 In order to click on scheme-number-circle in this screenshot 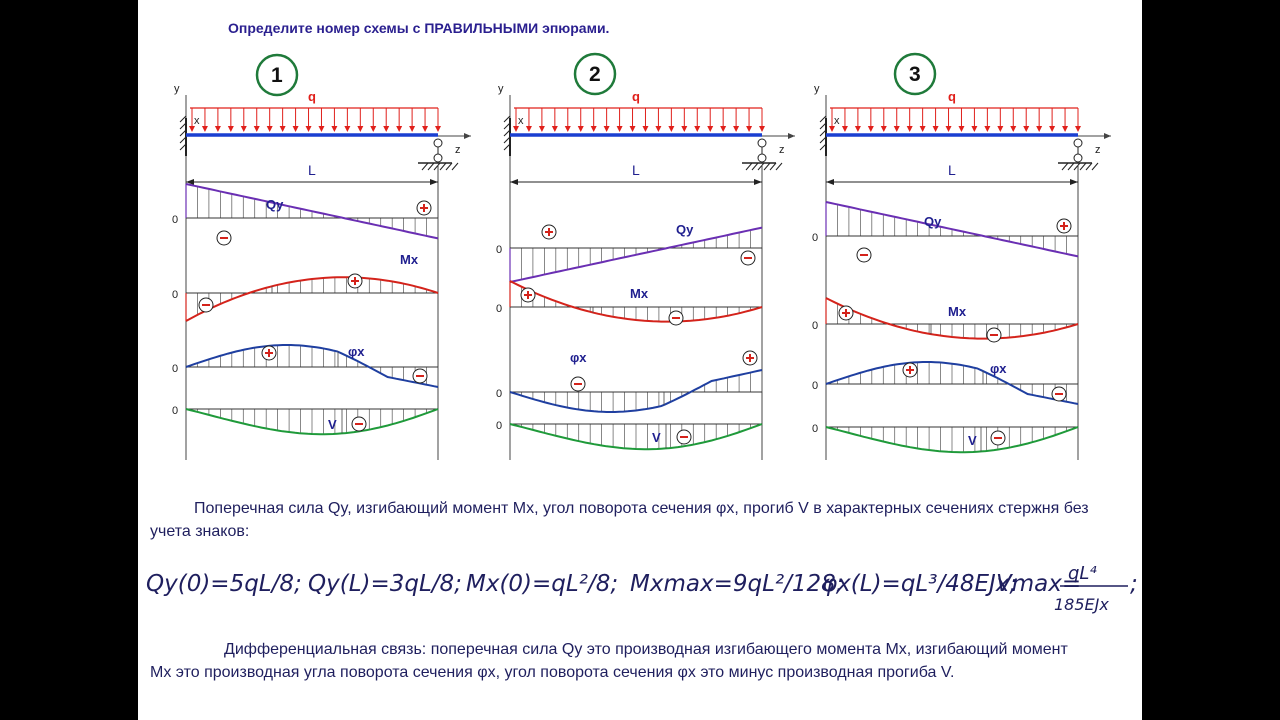, I will do `click(277, 75)`.